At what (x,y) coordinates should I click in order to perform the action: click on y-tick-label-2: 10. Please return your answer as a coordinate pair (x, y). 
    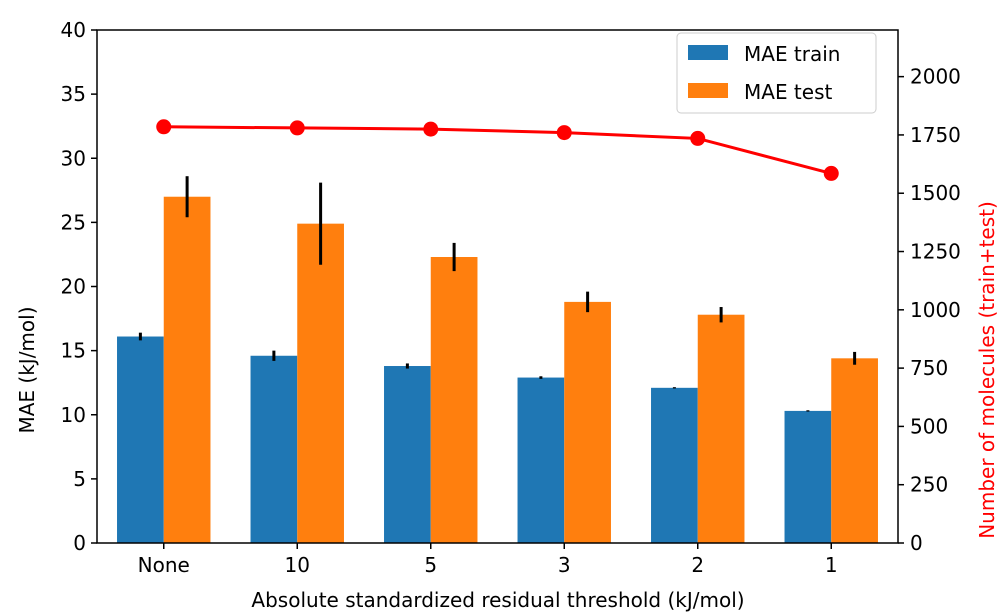
    Looking at the image, I should click on (73, 415).